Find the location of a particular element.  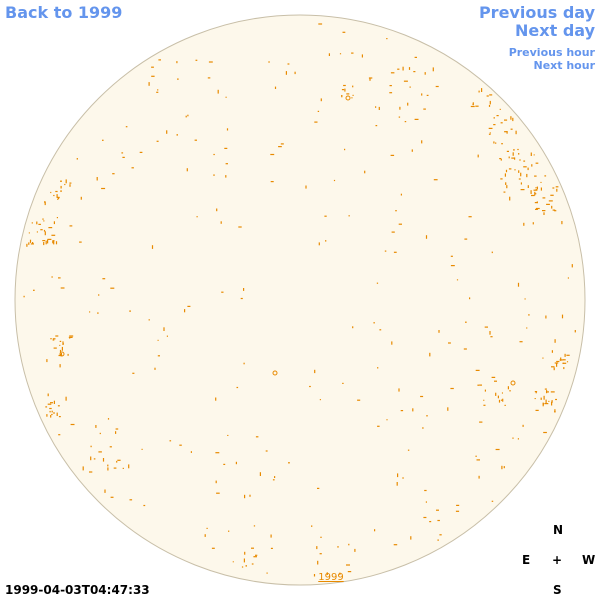

previous-day-link: Previous day is located at coordinates (536, 12).